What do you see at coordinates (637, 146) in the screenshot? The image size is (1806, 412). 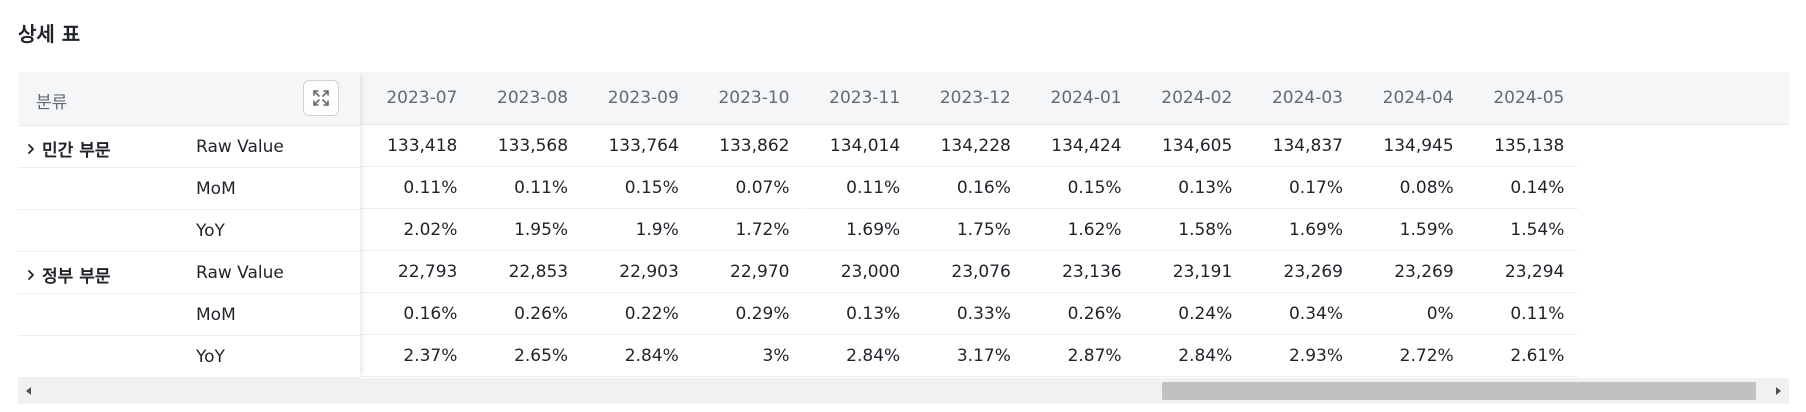 I see `table-cell: 133,764` at bounding box center [637, 146].